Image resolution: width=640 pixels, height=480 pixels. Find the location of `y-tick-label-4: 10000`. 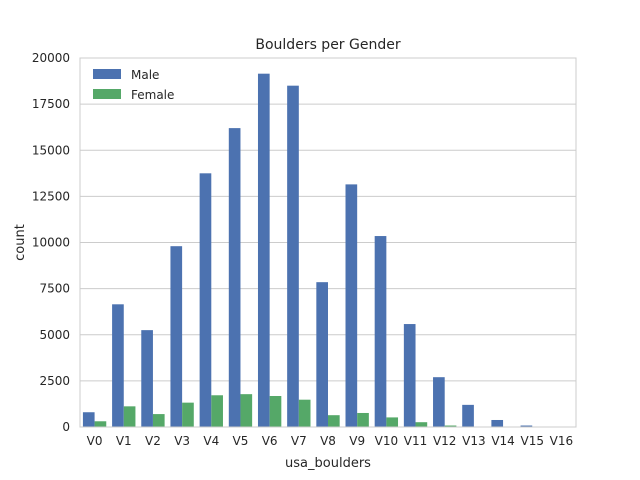

y-tick-label-4: 10000 is located at coordinates (51, 243).